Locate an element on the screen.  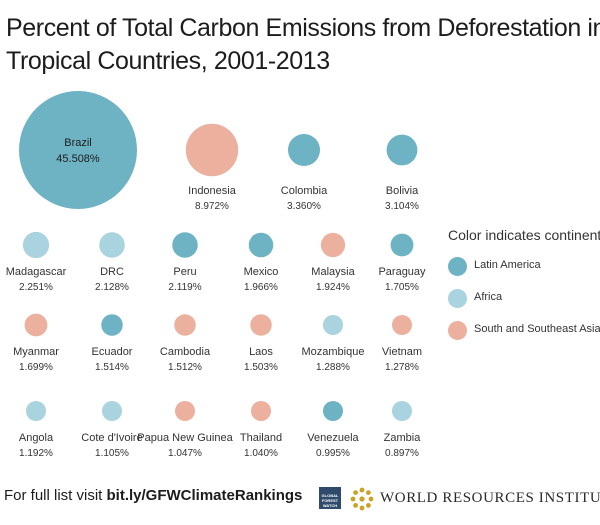
label-value-ecuador: 1.514% is located at coordinates (112, 367).